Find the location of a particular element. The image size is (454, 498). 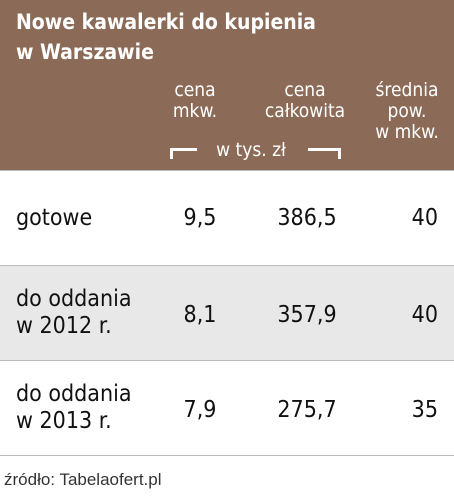

row-label-line: gotowe is located at coordinates (54, 218).